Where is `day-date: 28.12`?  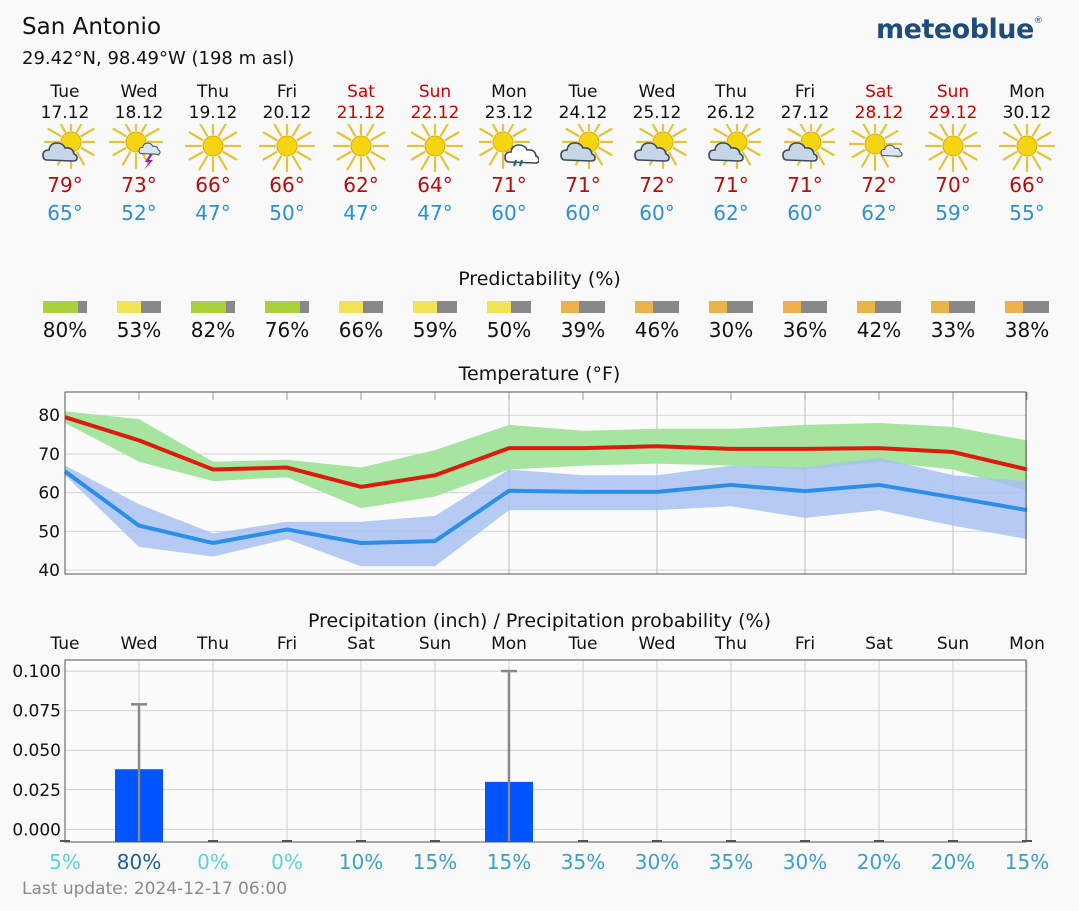 day-date: 28.12 is located at coordinates (879, 113).